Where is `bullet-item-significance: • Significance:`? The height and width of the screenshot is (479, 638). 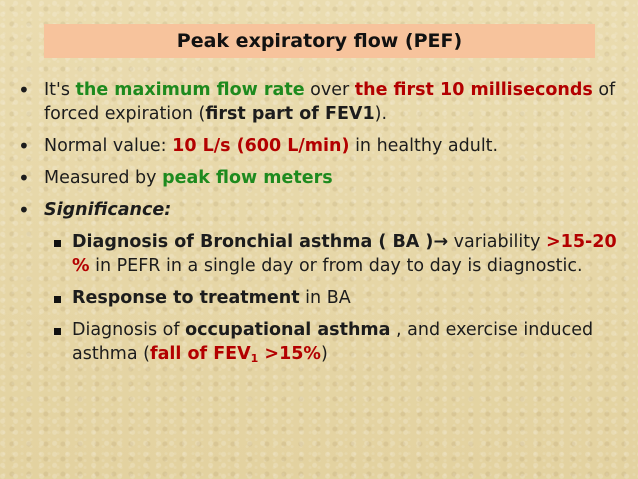
bullet-item-significance: • Significance: is located at coordinates (318, 210).